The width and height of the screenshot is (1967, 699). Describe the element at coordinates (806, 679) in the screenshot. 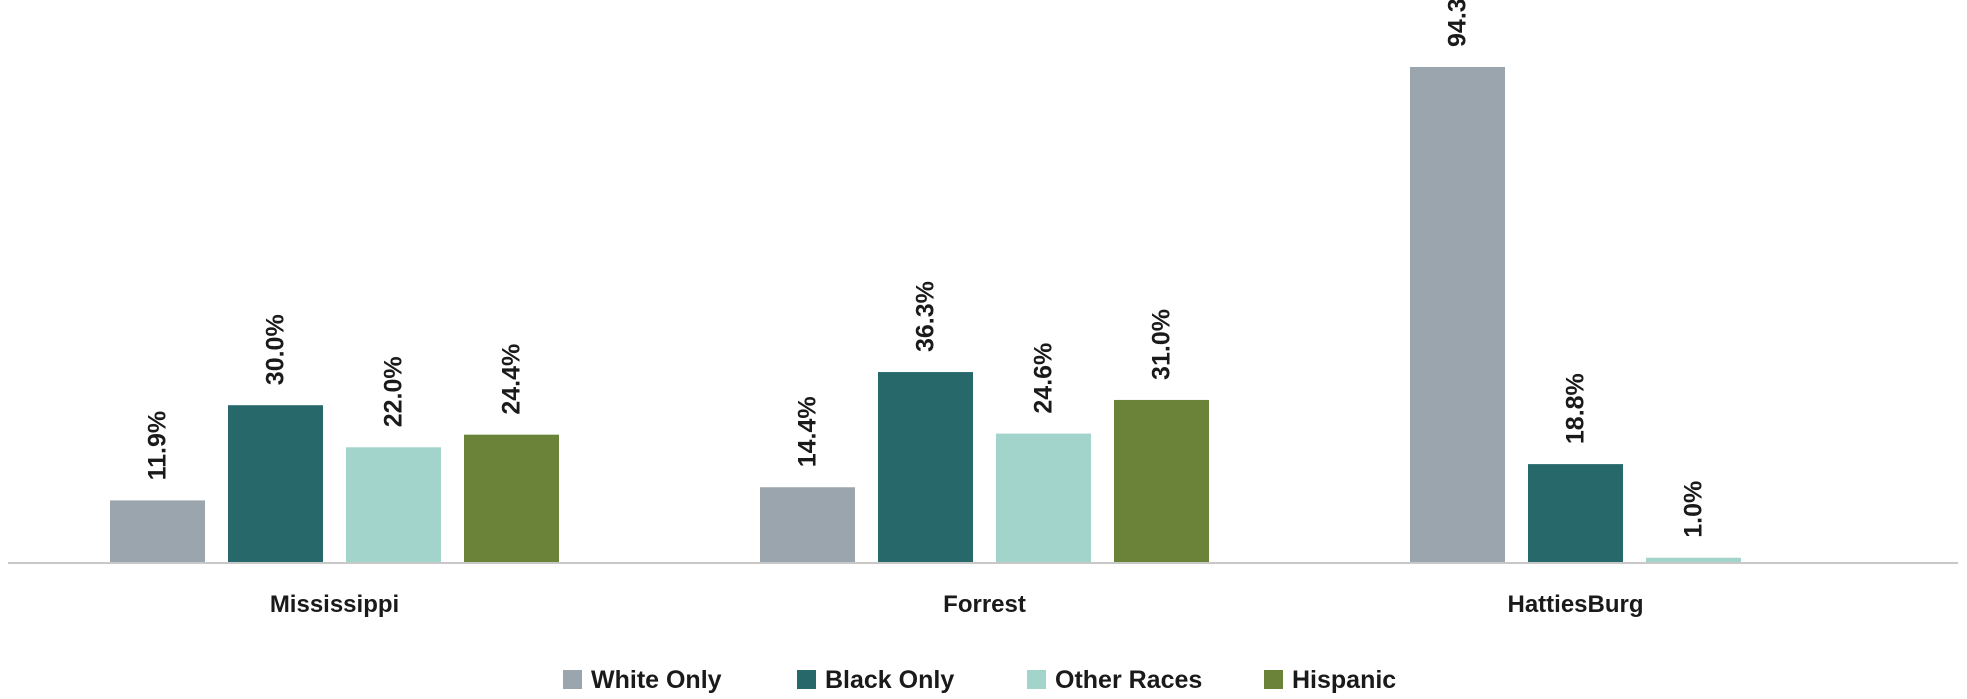

I see `legend-swatch-black-only` at that location.